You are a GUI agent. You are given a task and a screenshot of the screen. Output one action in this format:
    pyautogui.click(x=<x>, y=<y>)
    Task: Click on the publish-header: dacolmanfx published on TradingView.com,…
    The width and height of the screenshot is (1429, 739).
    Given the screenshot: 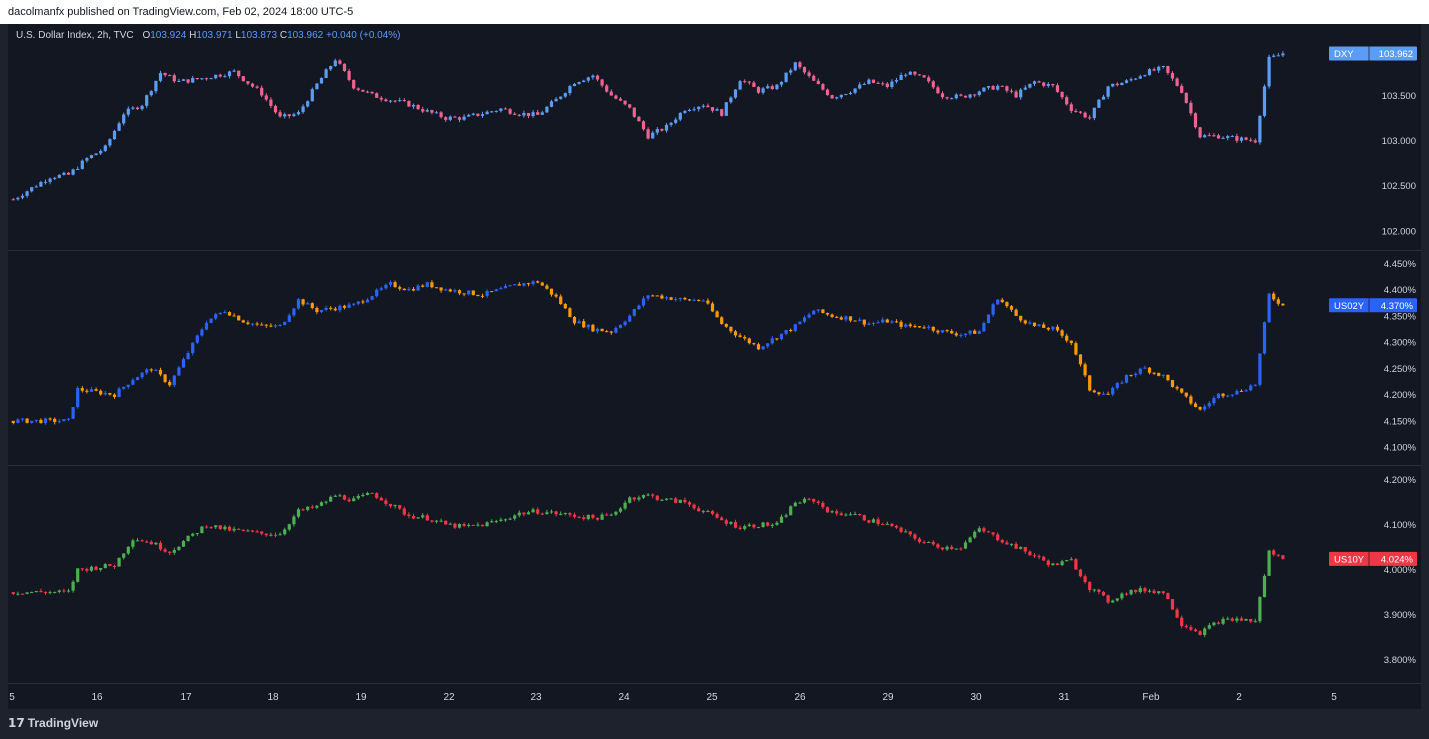 What is the action you would take?
    pyautogui.click(x=714, y=12)
    